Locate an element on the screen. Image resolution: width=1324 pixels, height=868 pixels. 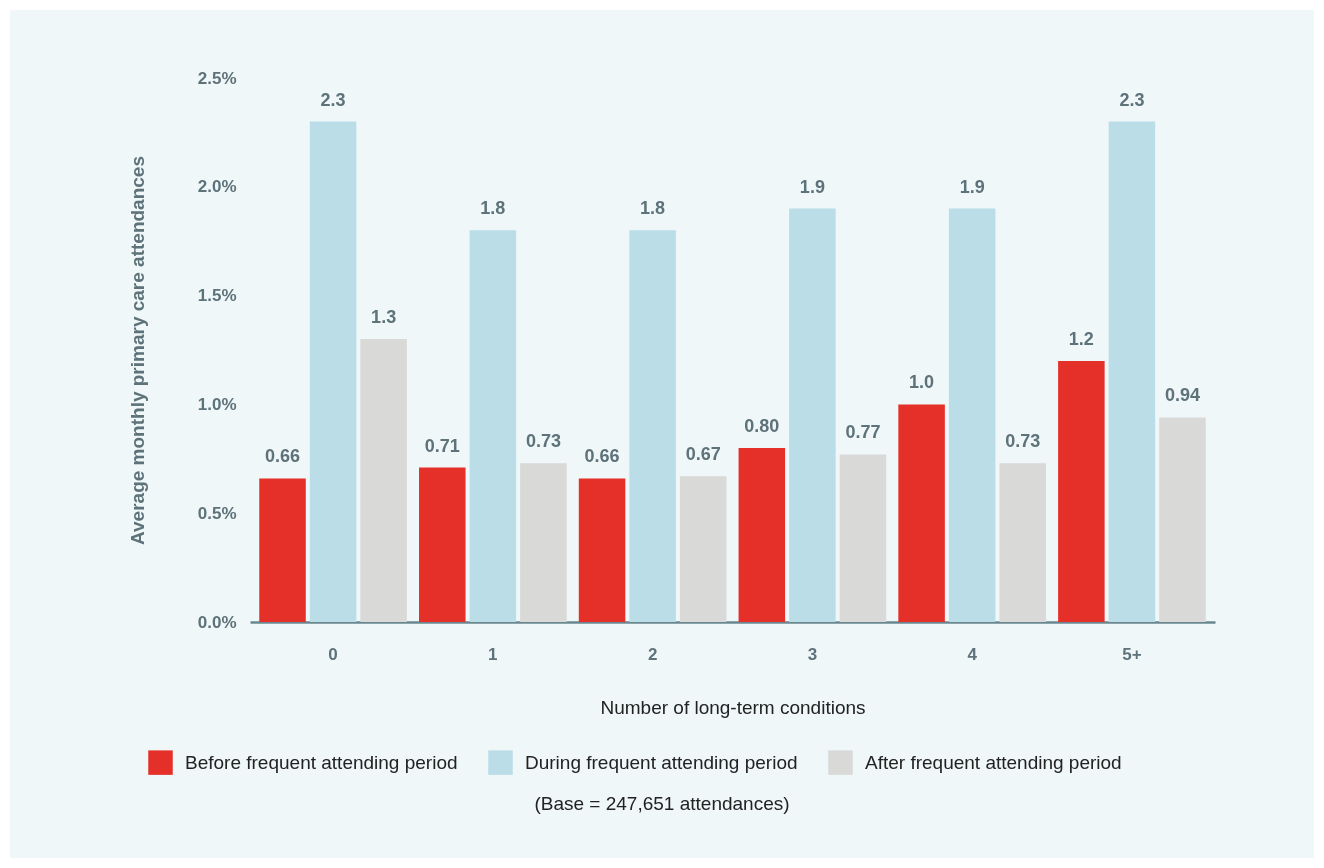
data-label: 0.77 is located at coordinates (863, 432).